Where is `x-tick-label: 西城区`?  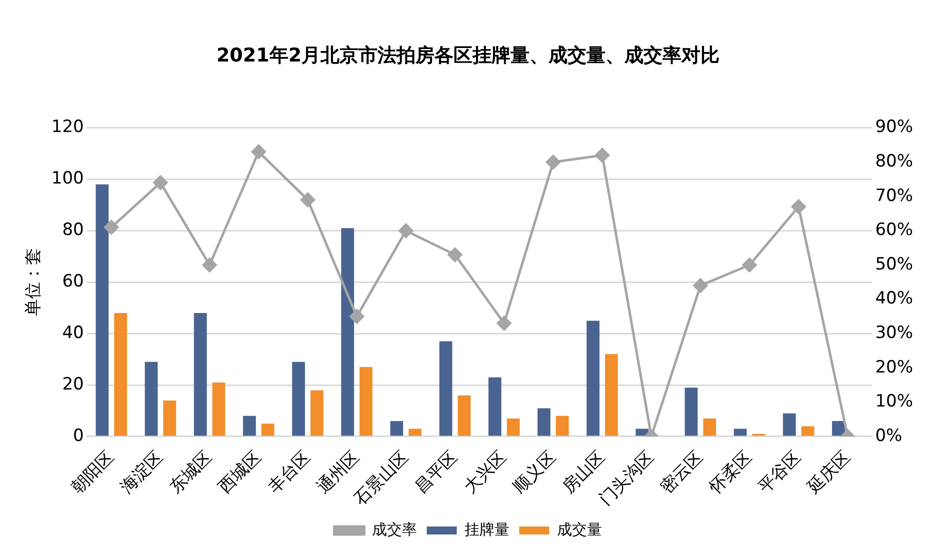
x-tick-label: 西城区 is located at coordinates (240, 472).